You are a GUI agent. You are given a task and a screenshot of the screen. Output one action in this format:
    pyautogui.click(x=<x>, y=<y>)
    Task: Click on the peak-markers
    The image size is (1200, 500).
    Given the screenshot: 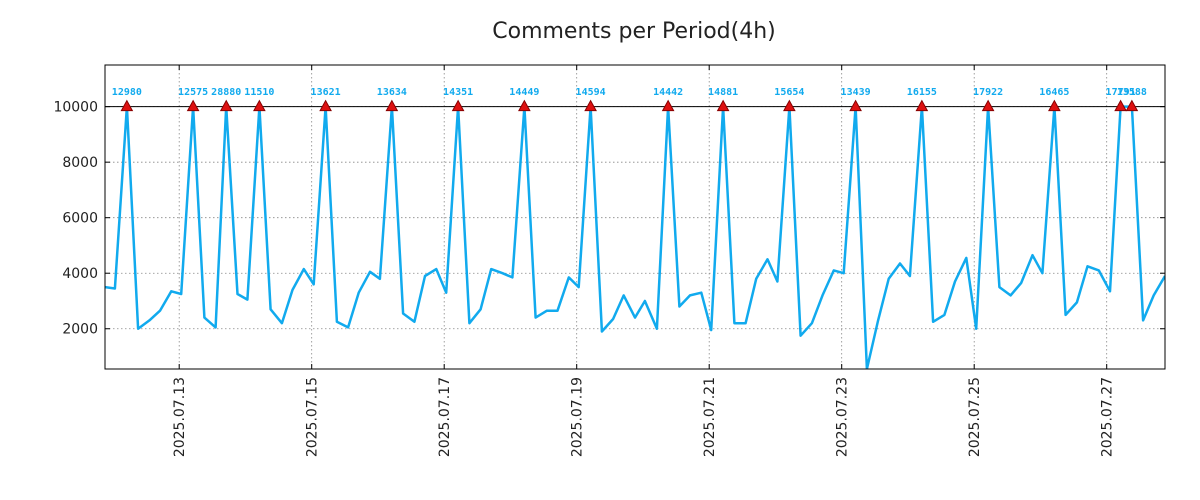 What is the action you would take?
    pyautogui.click(x=629, y=105)
    